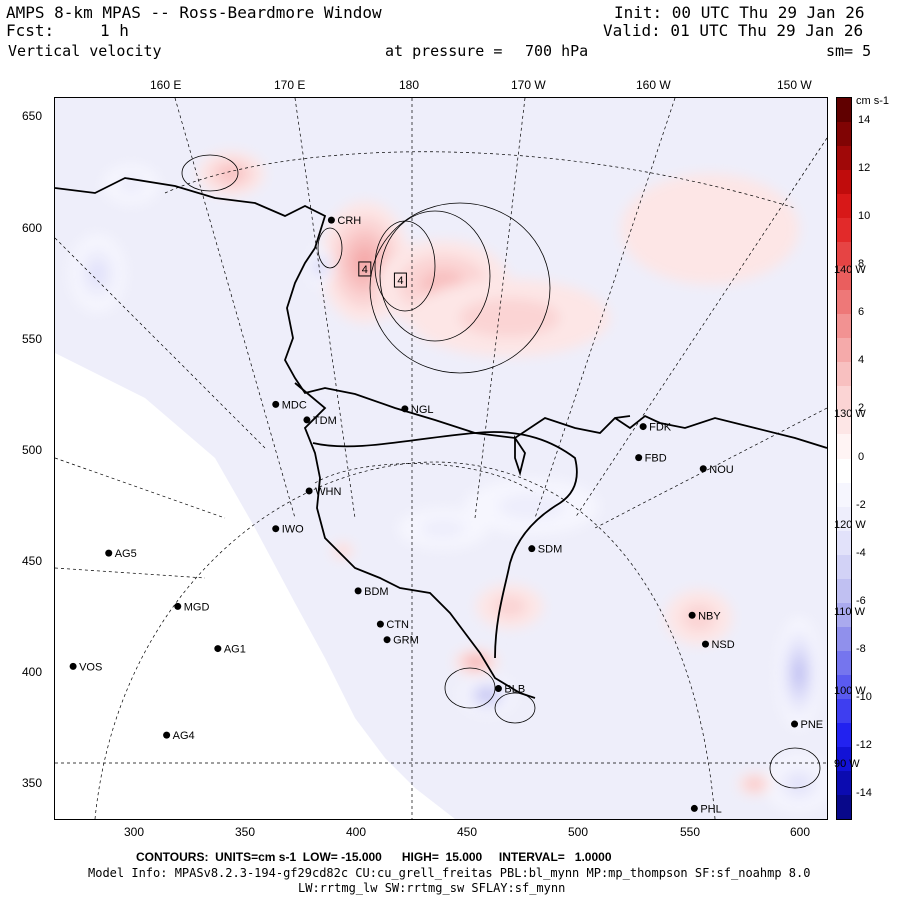  I want to click on forecast-value: 1 h, so click(114, 30).